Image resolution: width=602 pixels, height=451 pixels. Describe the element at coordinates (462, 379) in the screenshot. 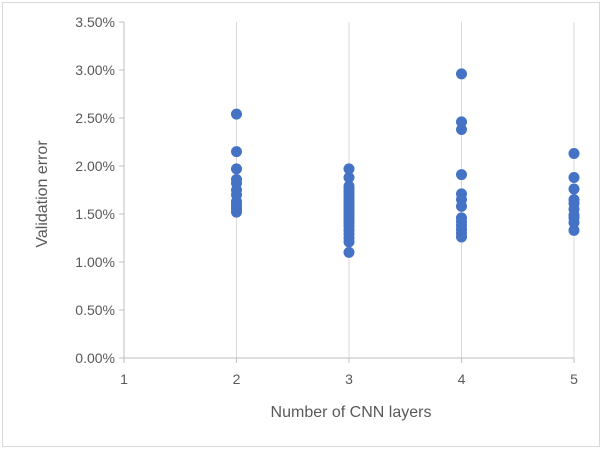

I see `x-tick-label: 4` at that location.